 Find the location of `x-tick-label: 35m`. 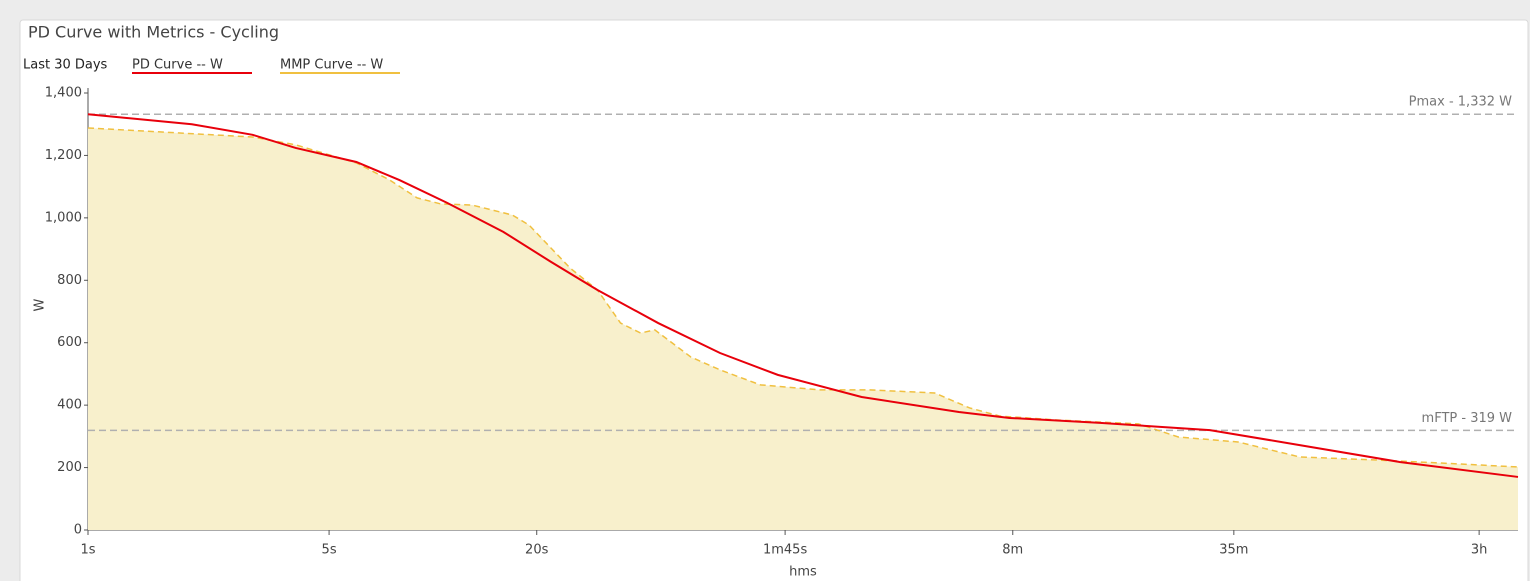

x-tick-label: 35m is located at coordinates (1233, 550).